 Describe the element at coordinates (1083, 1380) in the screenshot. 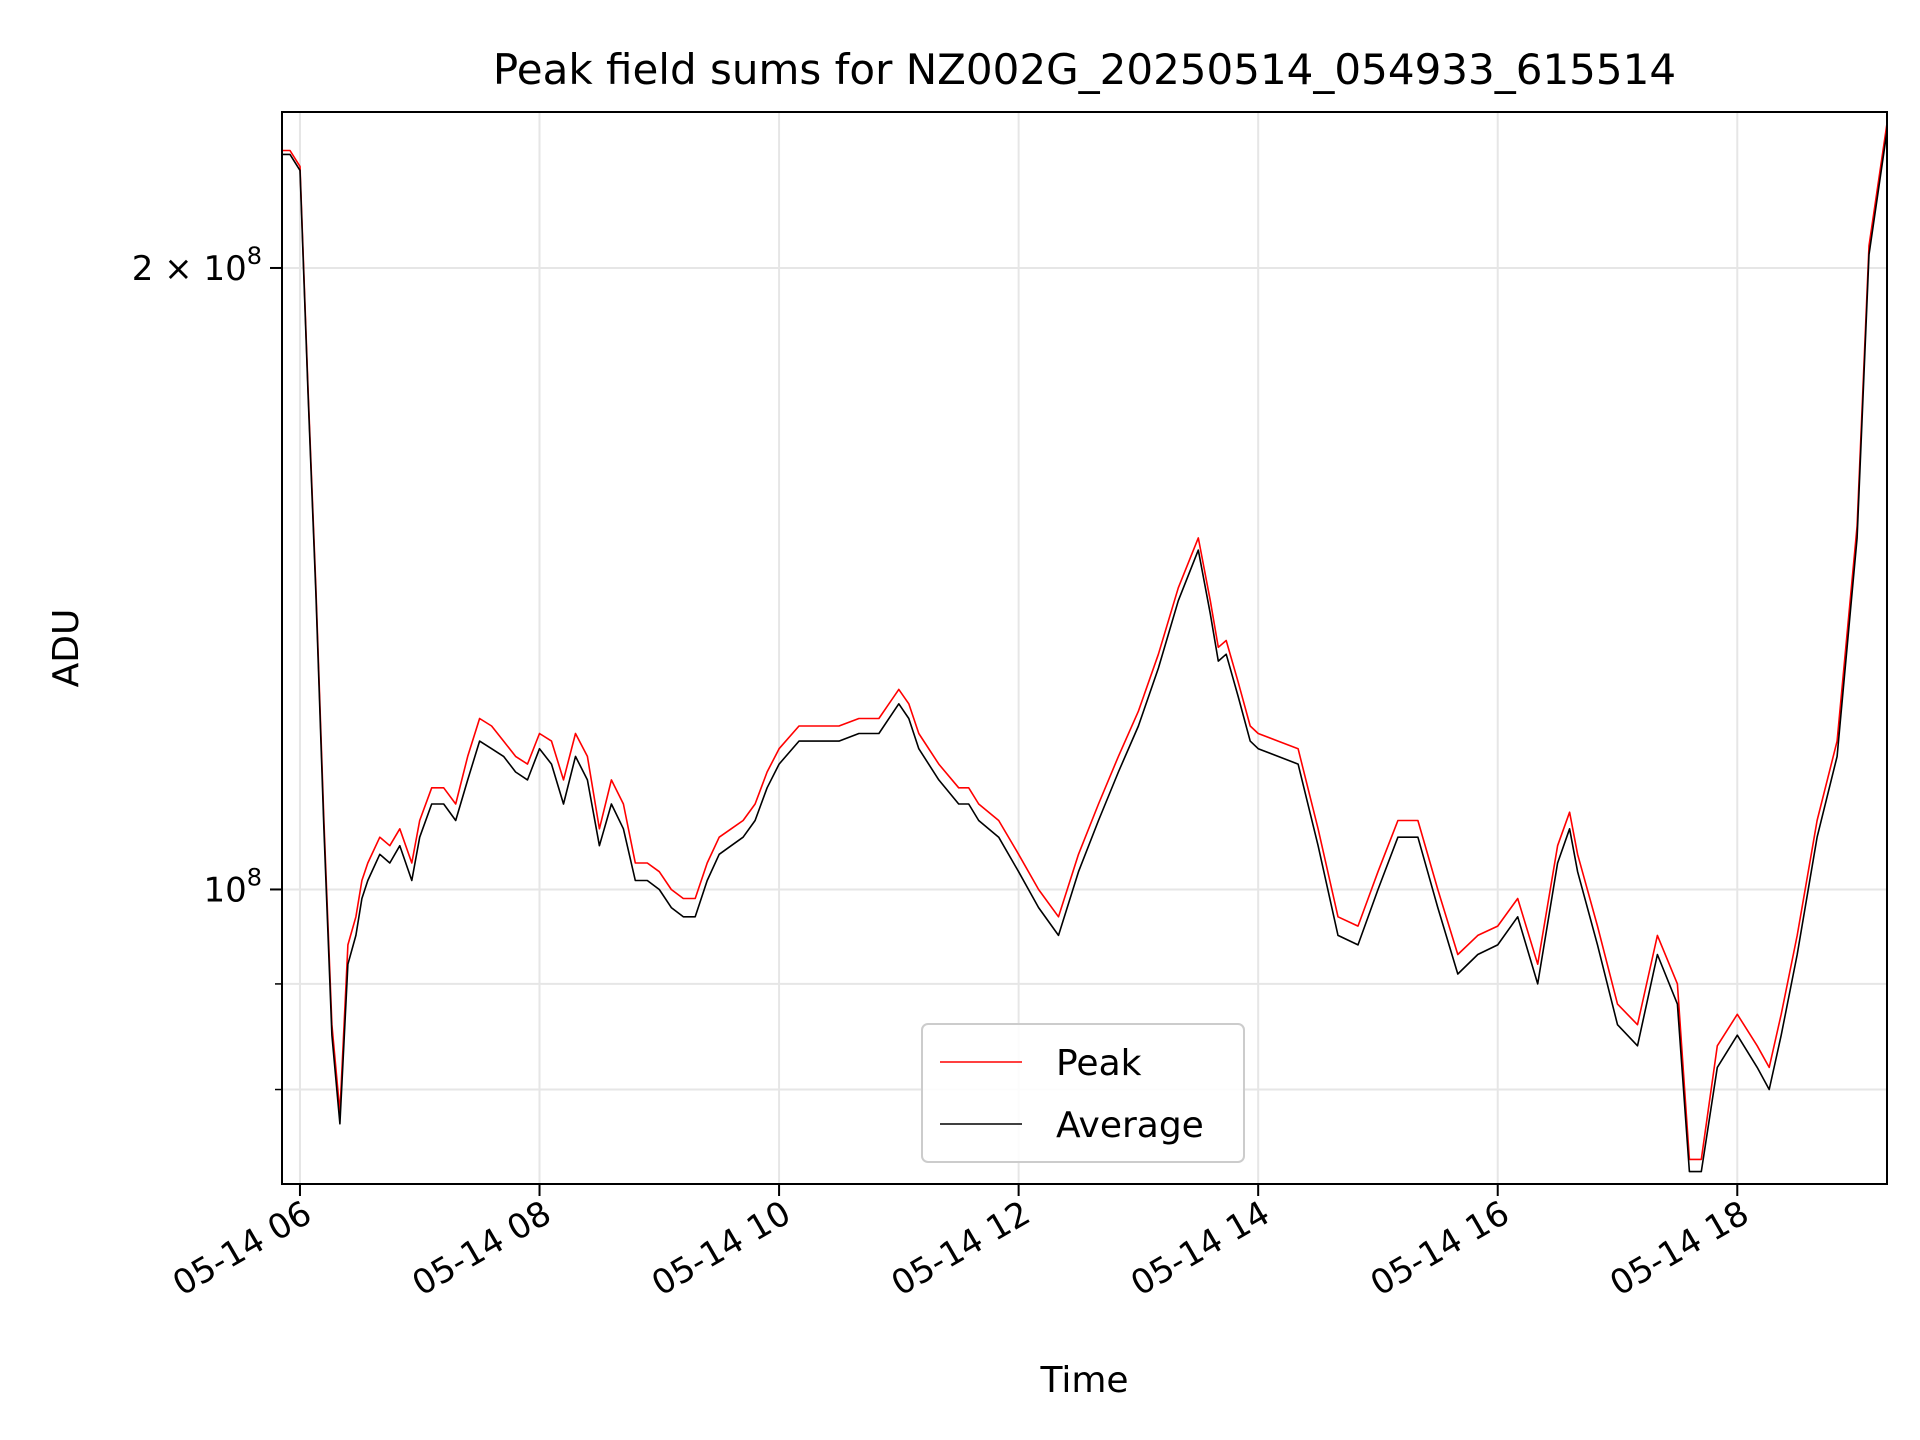

I see `x-axis-label: Time` at that location.